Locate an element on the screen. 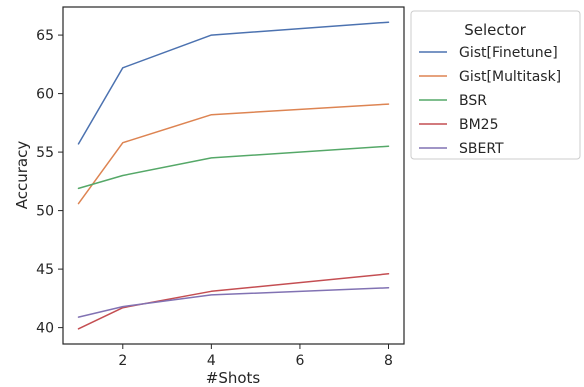 This screenshot has width=584, height=387. x-axis: 2 4 6 8 is located at coordinates (255, 356).